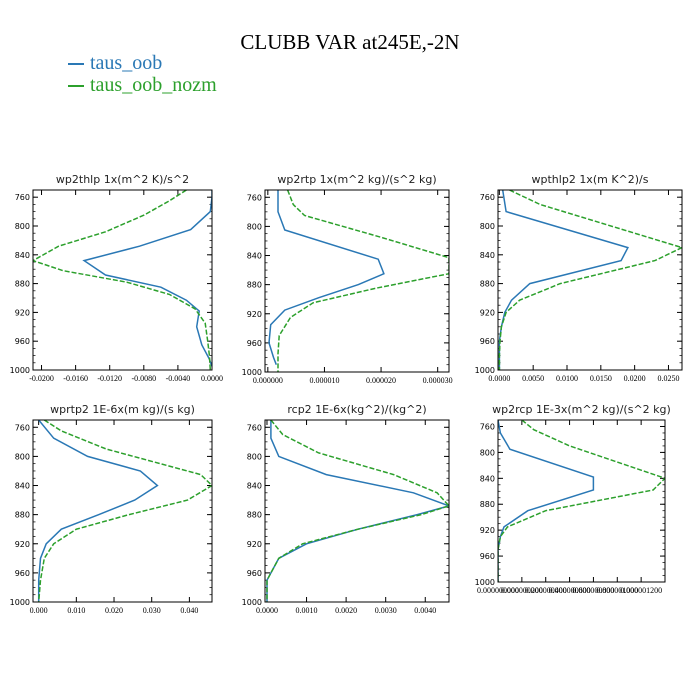  What do you see at coordinates (75, 378) in the screenshot?
I see `x-tick-label: -0.0160` at bounding box center [75, 378].